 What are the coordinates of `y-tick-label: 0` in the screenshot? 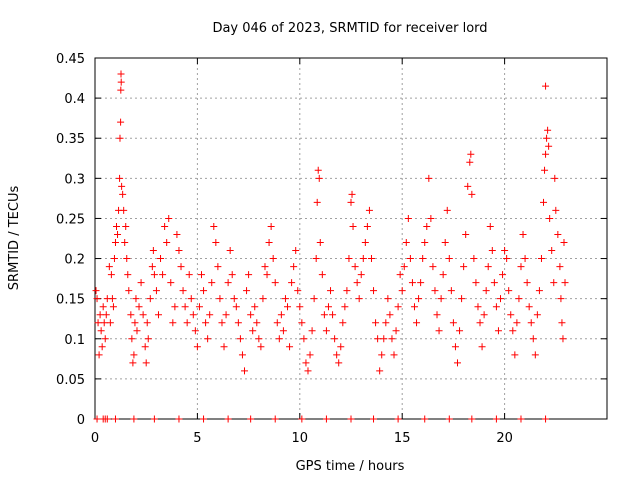 It's located at (81, 420).